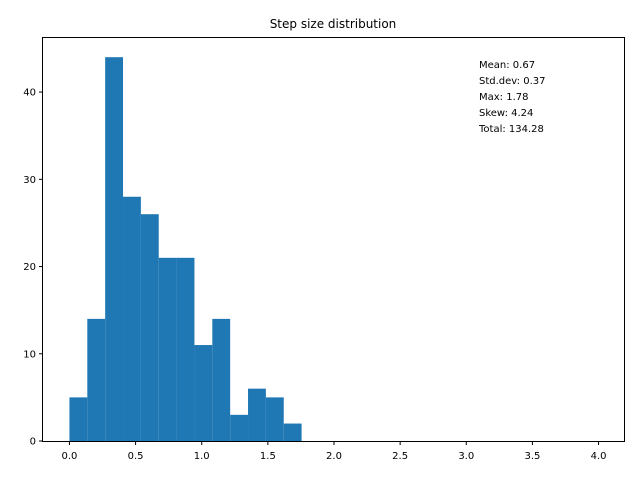 This screenshot has width=640, height=480. Describe the element at coordinates (136, 456) in the screenshot. I see `x-tick-label: 0.5` at that location.